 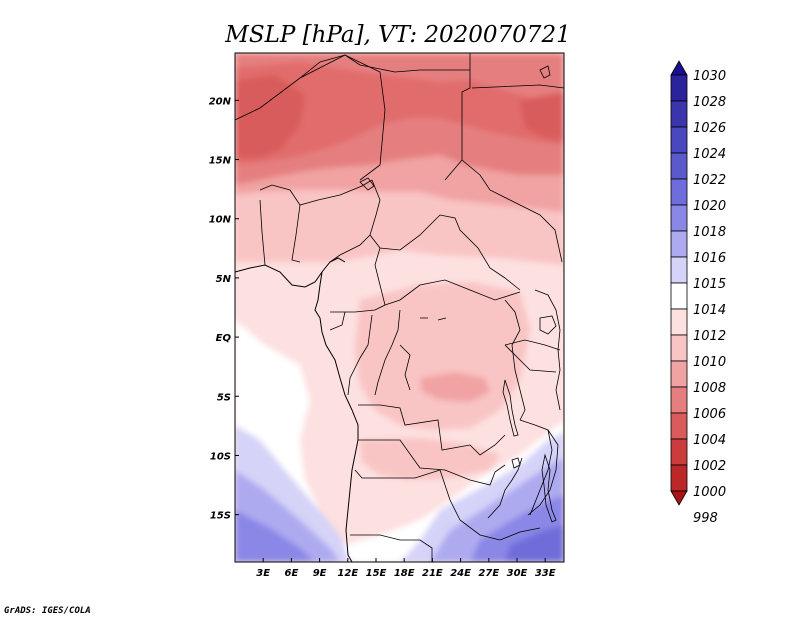 I want to click on colorbar-level-label: 1026, so click(x=709, y=128).